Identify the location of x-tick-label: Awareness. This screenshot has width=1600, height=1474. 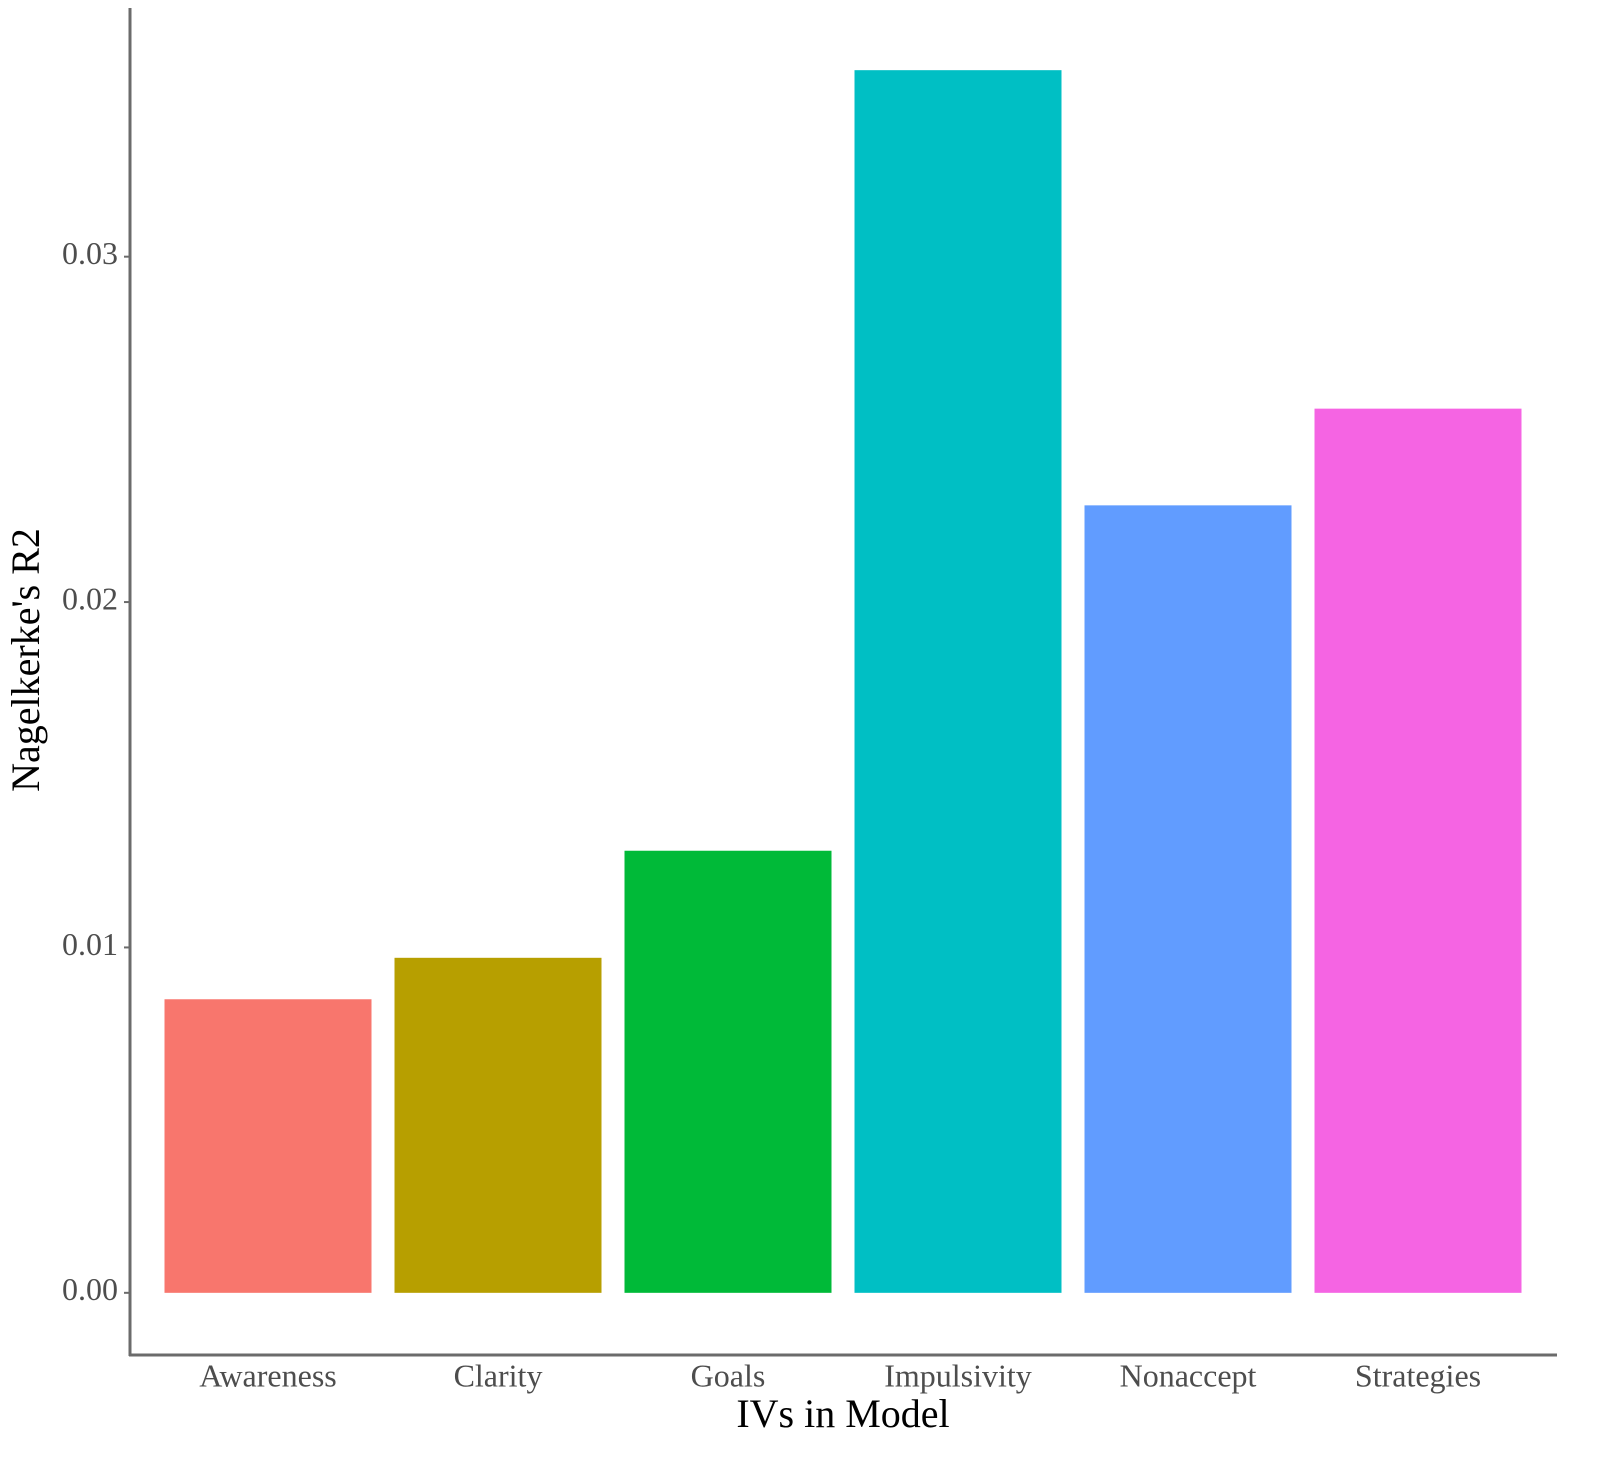
(267, 1375).